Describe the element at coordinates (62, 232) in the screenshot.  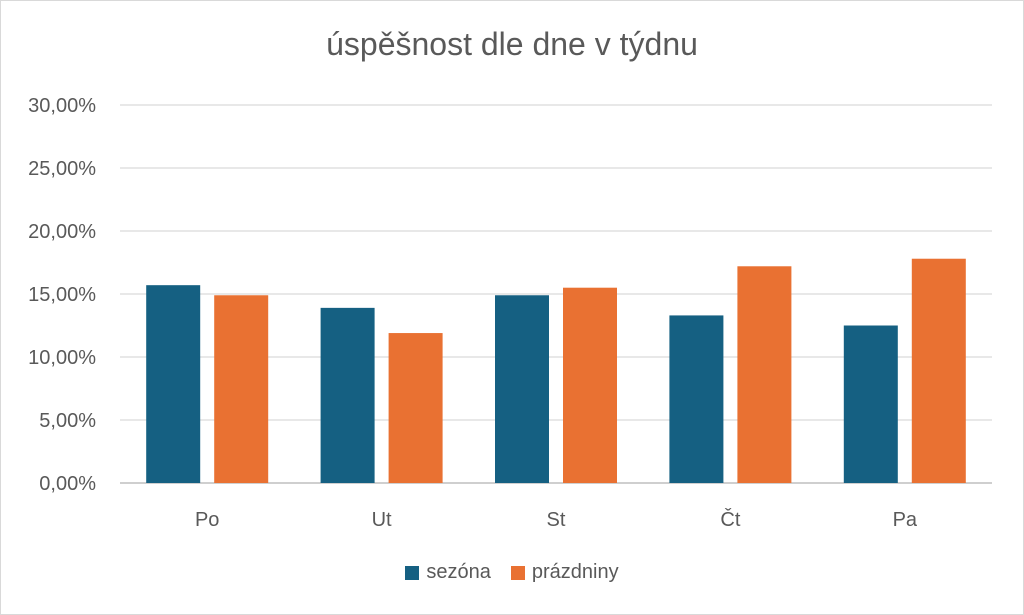
I see `y-tick-label: 20,00%` at that location.